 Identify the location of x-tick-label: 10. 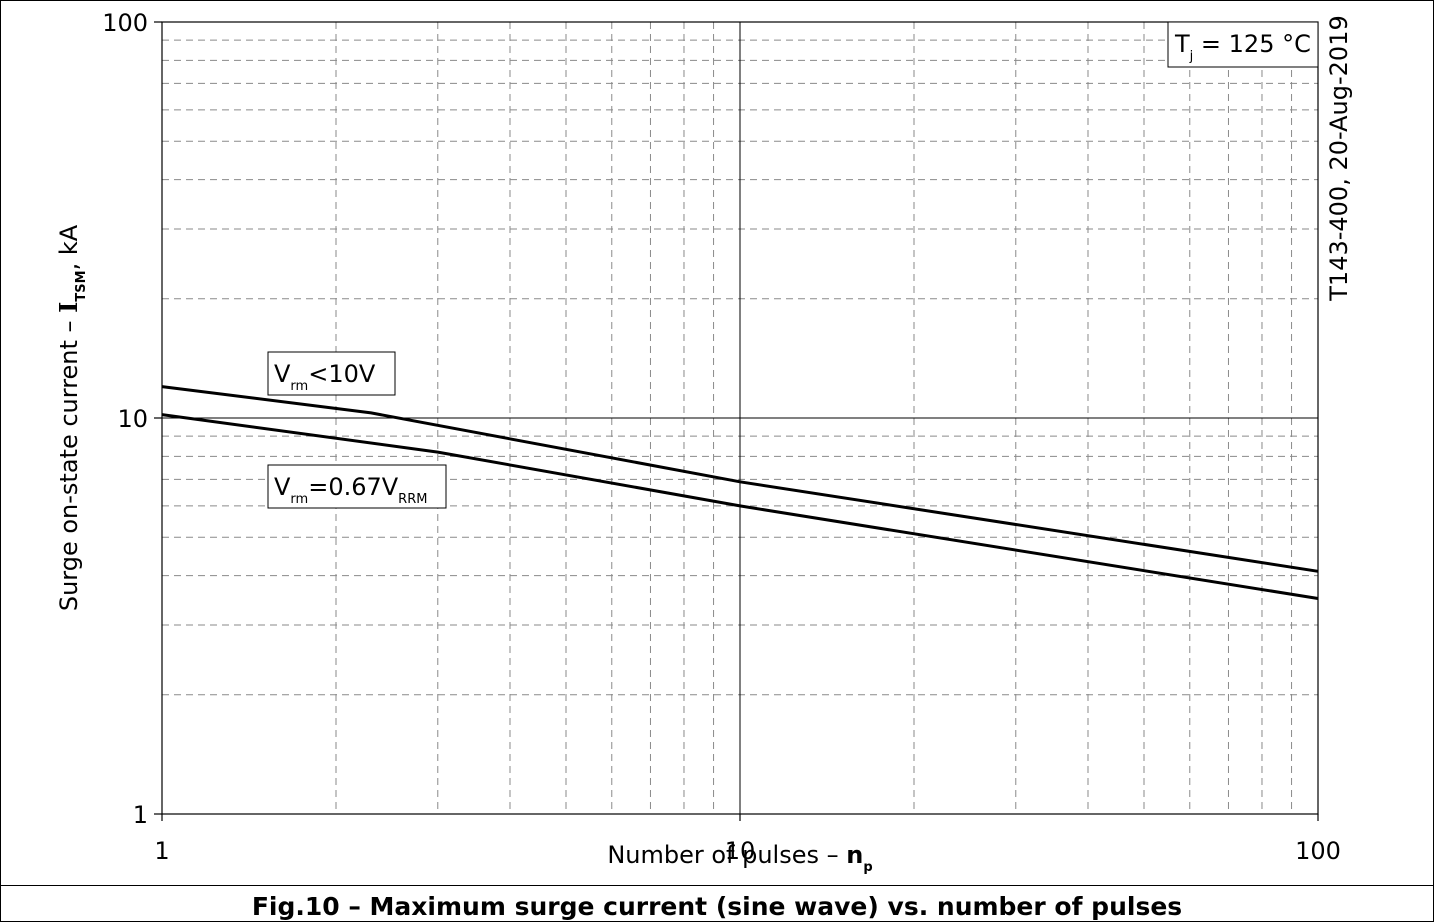
(740, 851).